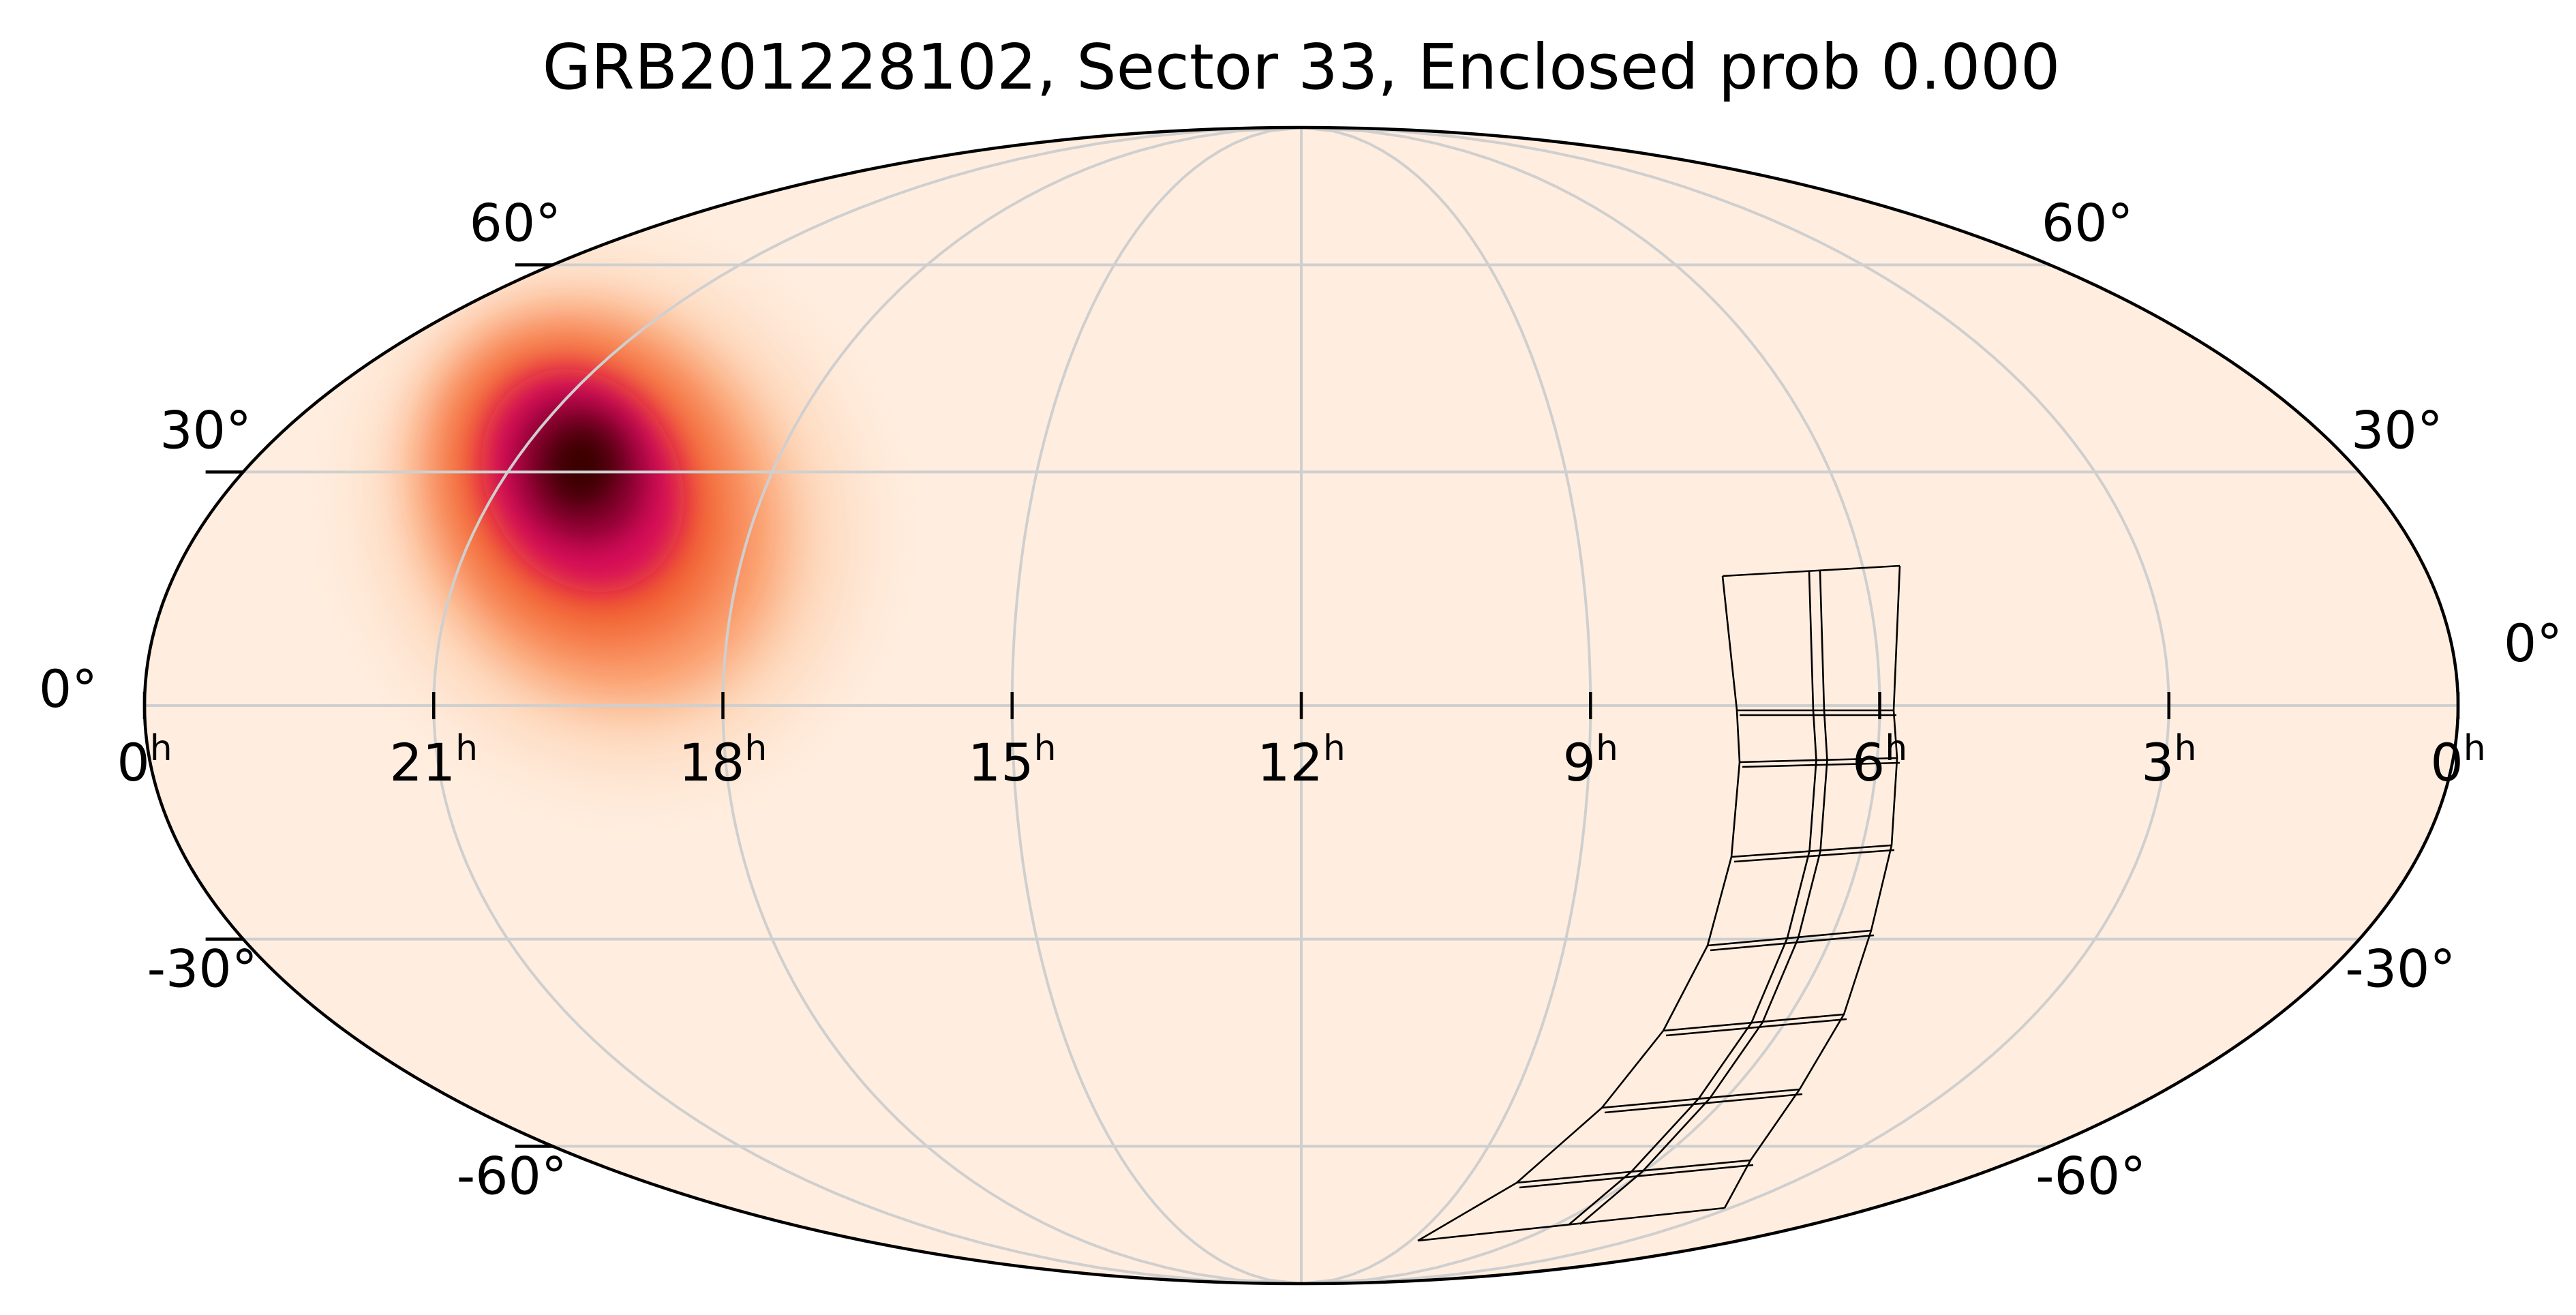 This screenshot has width=2576, height=1315. What do you see at coordinates (613, 518) in the screenshot?
I see `probability-blob` at bounding box center [613, 518].